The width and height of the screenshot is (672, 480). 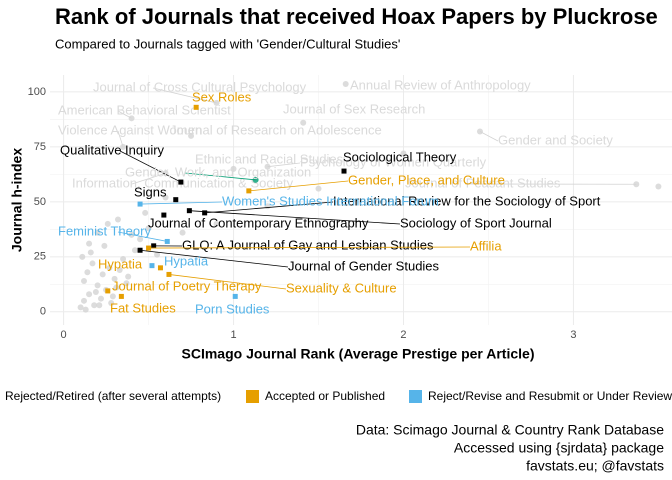 I want to click on y-tick-label: 25, so click(x=40, y=257).